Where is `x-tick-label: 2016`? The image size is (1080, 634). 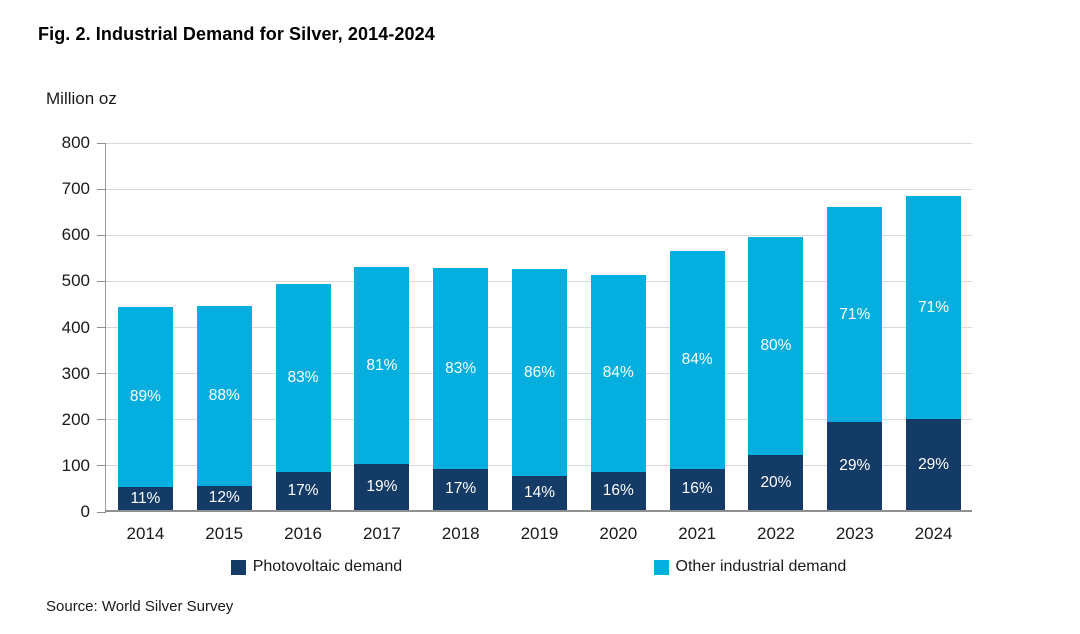
x-tick-label: 2016 is located at coordinates (303, 533).